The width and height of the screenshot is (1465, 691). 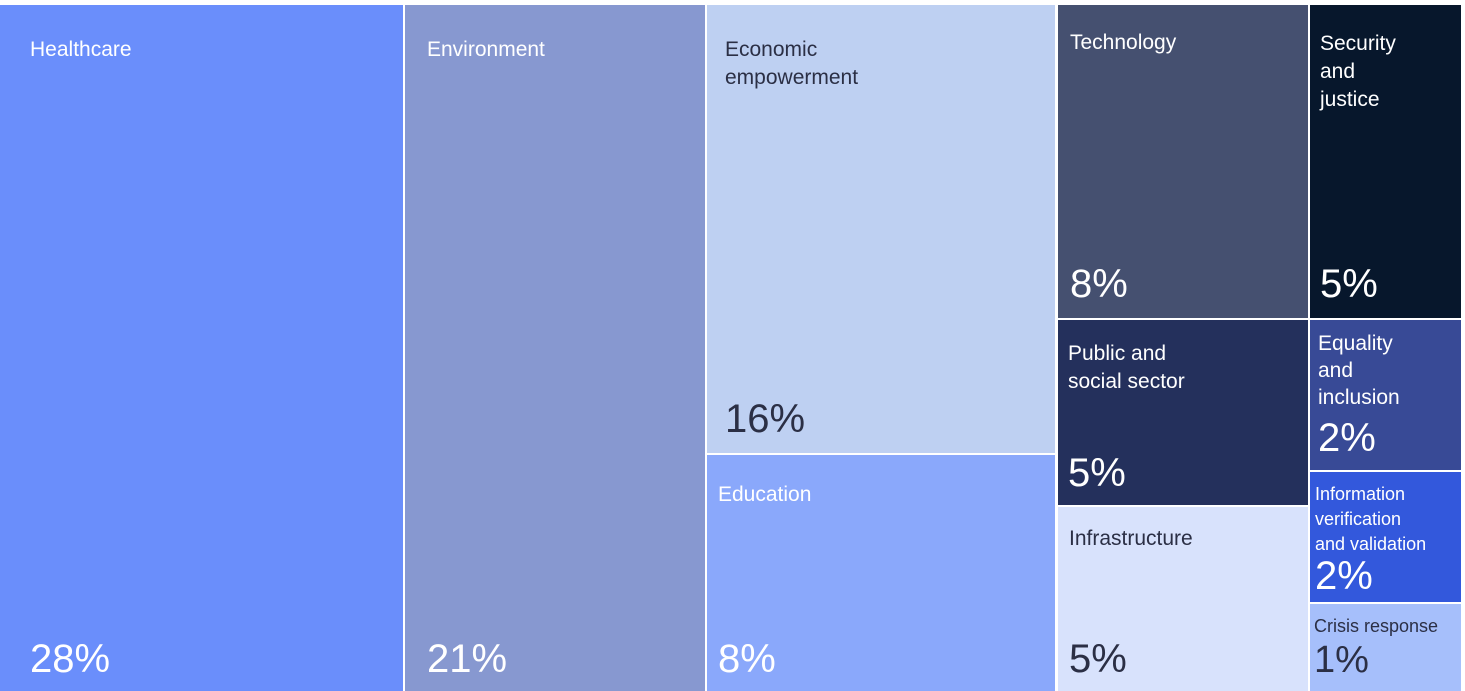 What do you see at coordinates (765, 494) in the screenshot?
I see `tile-label: Education` at bounding box center [765, 494].